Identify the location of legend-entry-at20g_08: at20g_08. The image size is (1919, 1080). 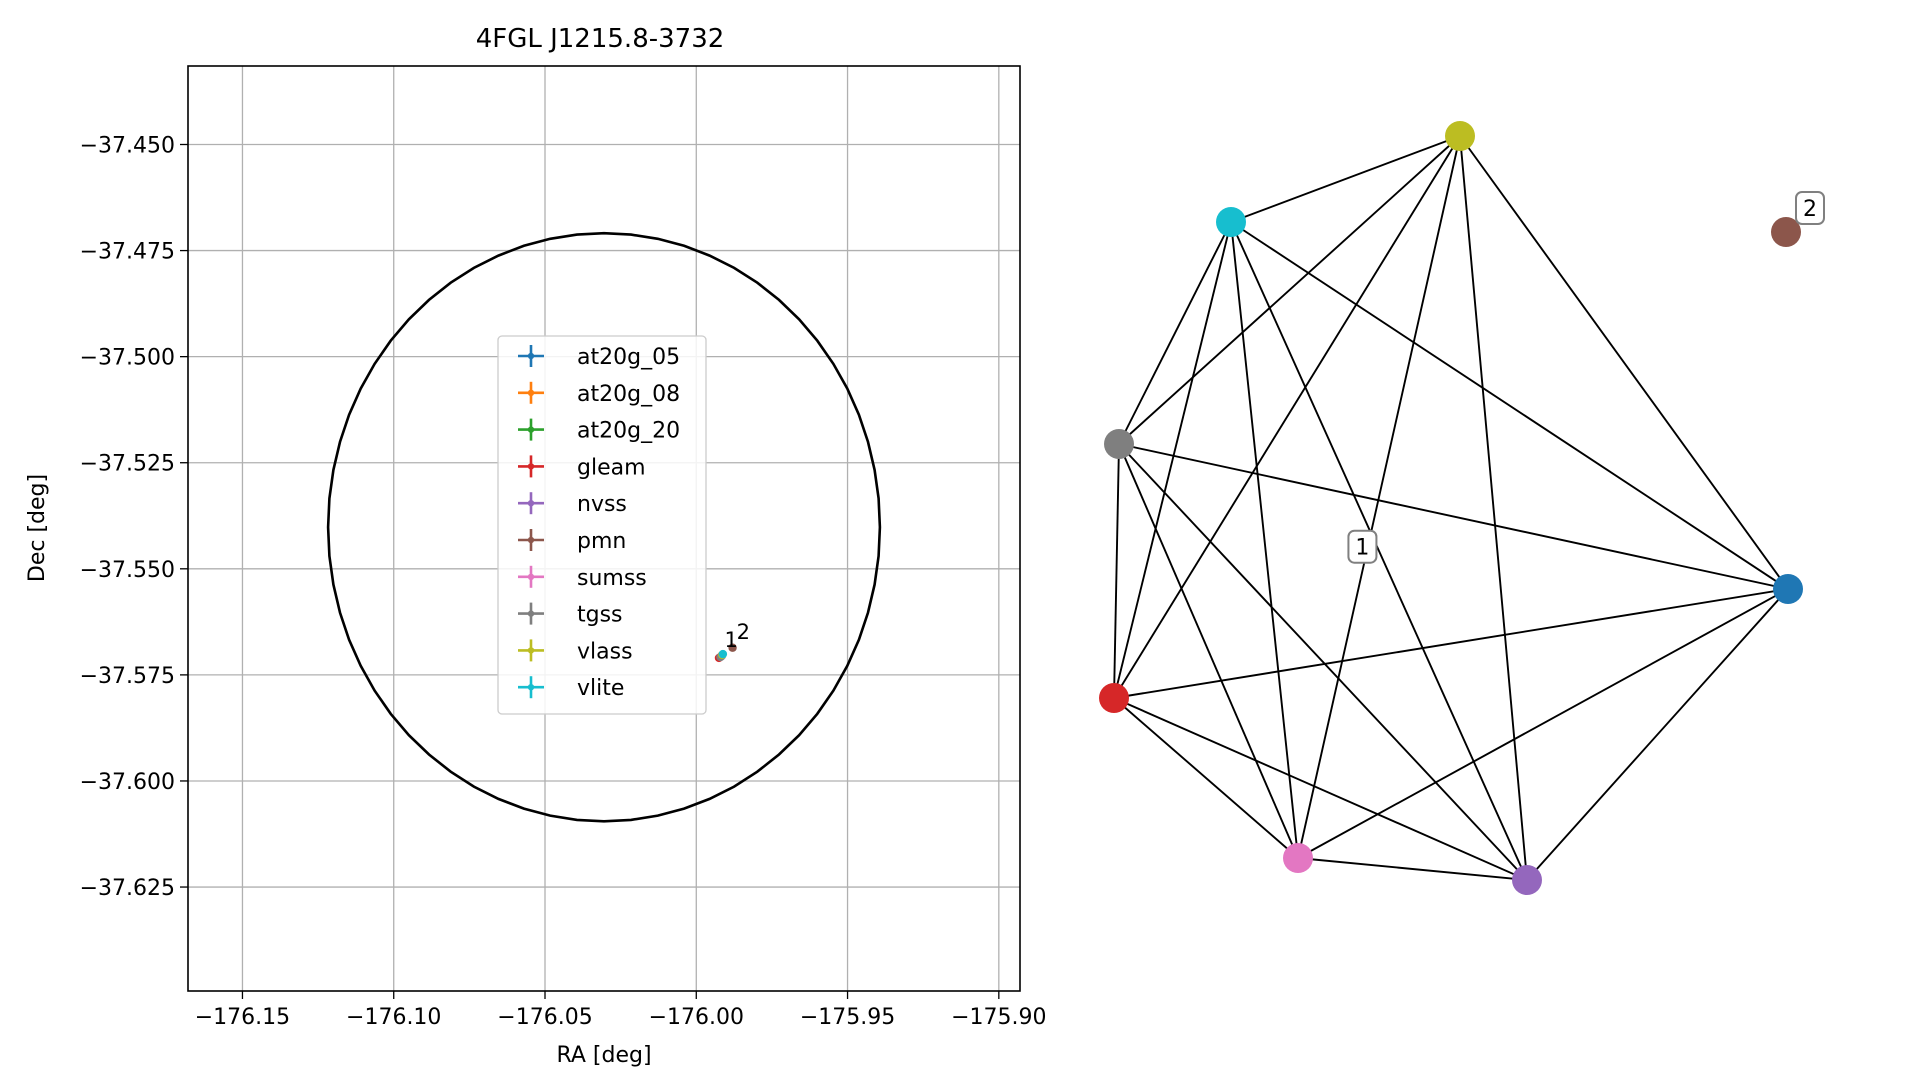
(599, 394).